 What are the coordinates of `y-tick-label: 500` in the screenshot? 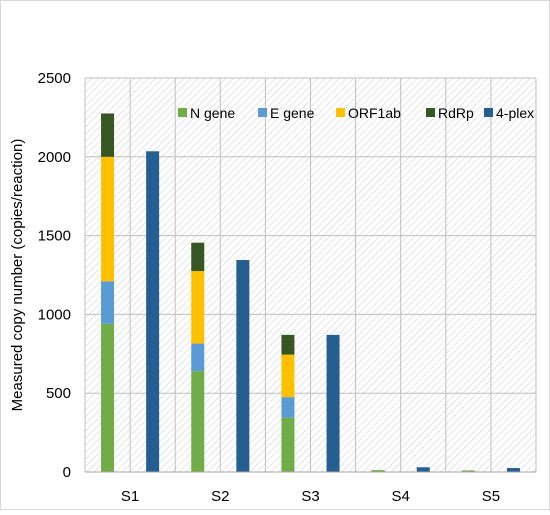 It's located at (58, 393).